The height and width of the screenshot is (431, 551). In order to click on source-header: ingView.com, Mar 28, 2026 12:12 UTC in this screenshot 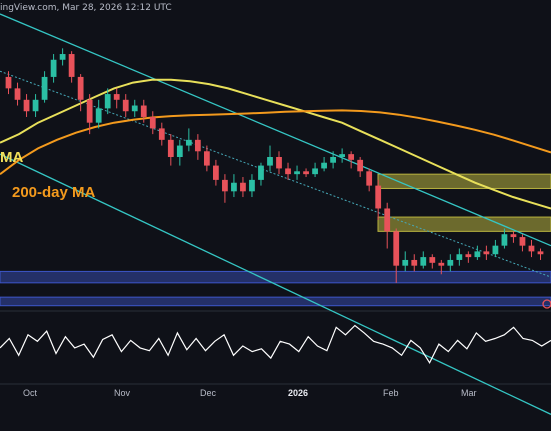, I will do `click(86, 8)`.